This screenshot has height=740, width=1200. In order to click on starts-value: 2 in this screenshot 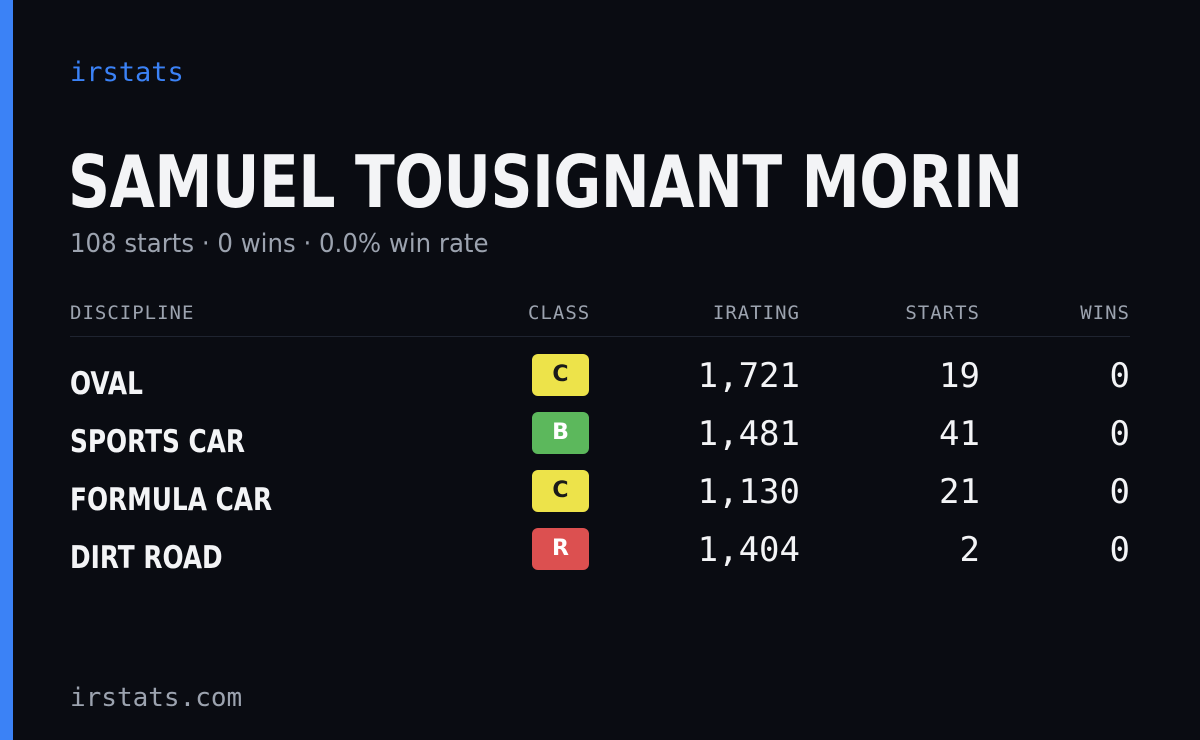, I will do `click(969, 550)`.